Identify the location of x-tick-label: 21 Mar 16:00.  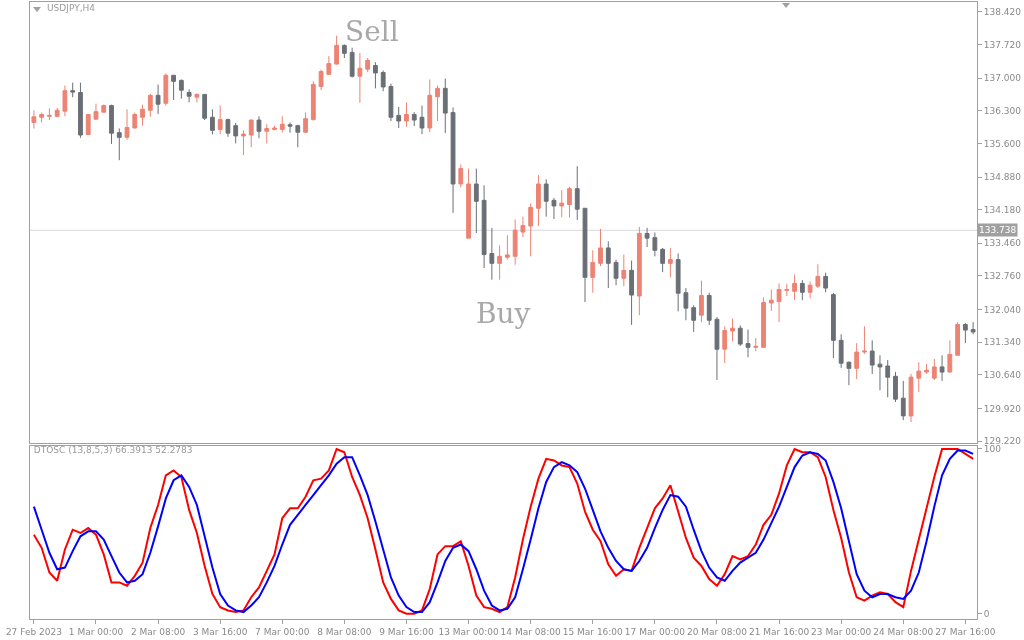
(779, 631).